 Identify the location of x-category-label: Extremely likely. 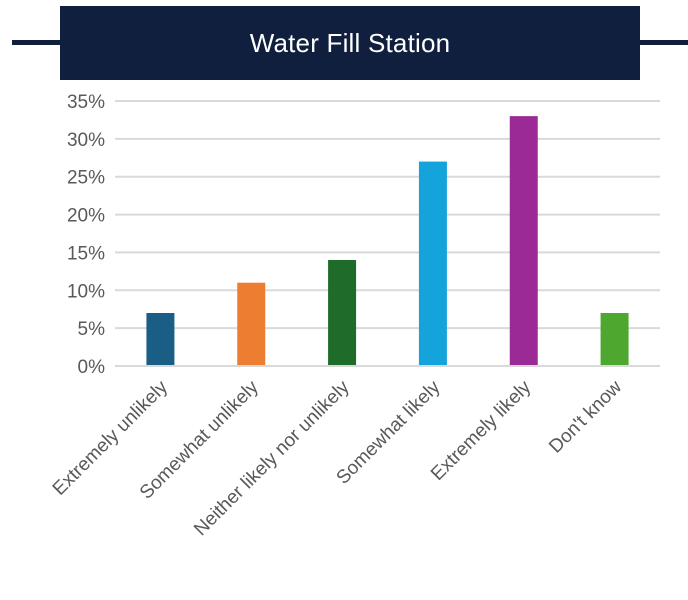
(481, 430).